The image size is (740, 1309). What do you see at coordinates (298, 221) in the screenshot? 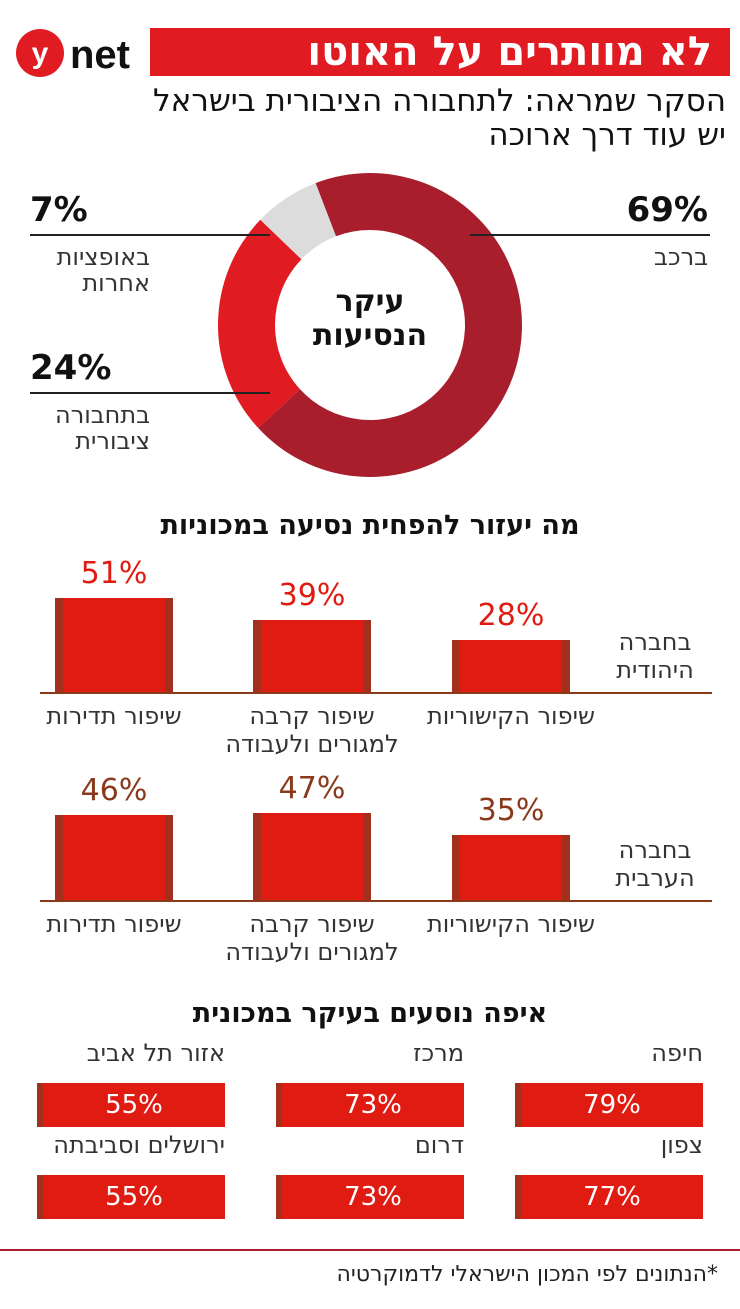
I see `slice-other` at bounding box center [298, 221].